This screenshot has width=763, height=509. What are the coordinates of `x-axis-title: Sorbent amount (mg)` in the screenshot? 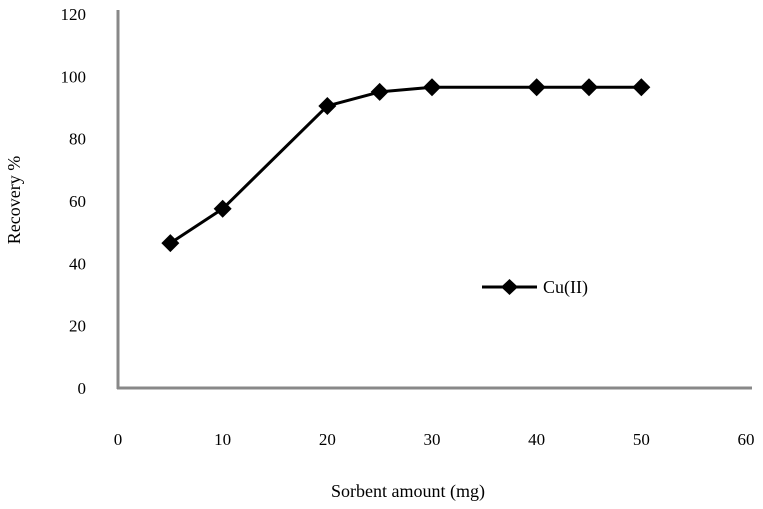 It's located at (408, 491).